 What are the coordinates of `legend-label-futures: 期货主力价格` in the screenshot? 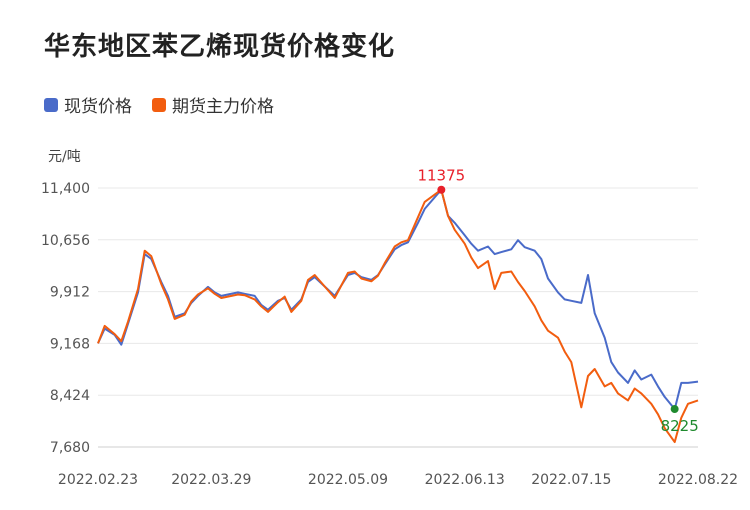 It's located at (223, 107).